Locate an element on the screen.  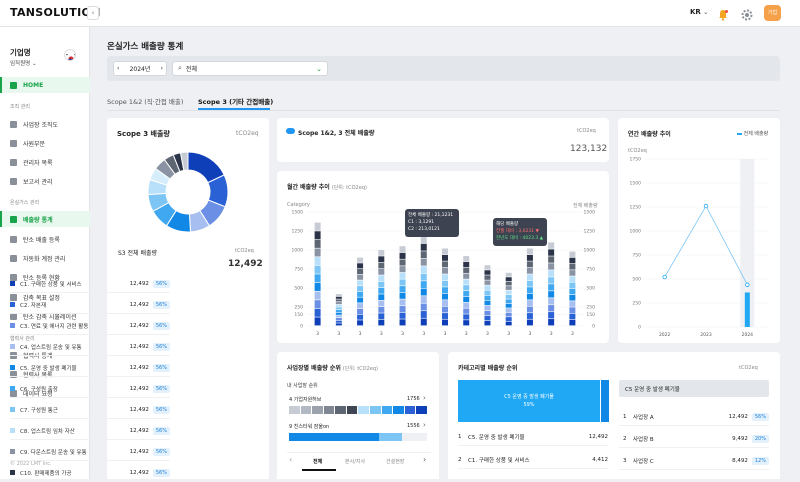
sidebar-item-reduction-goal: 감축 목표 설정 is located at coordinates (45, 297).